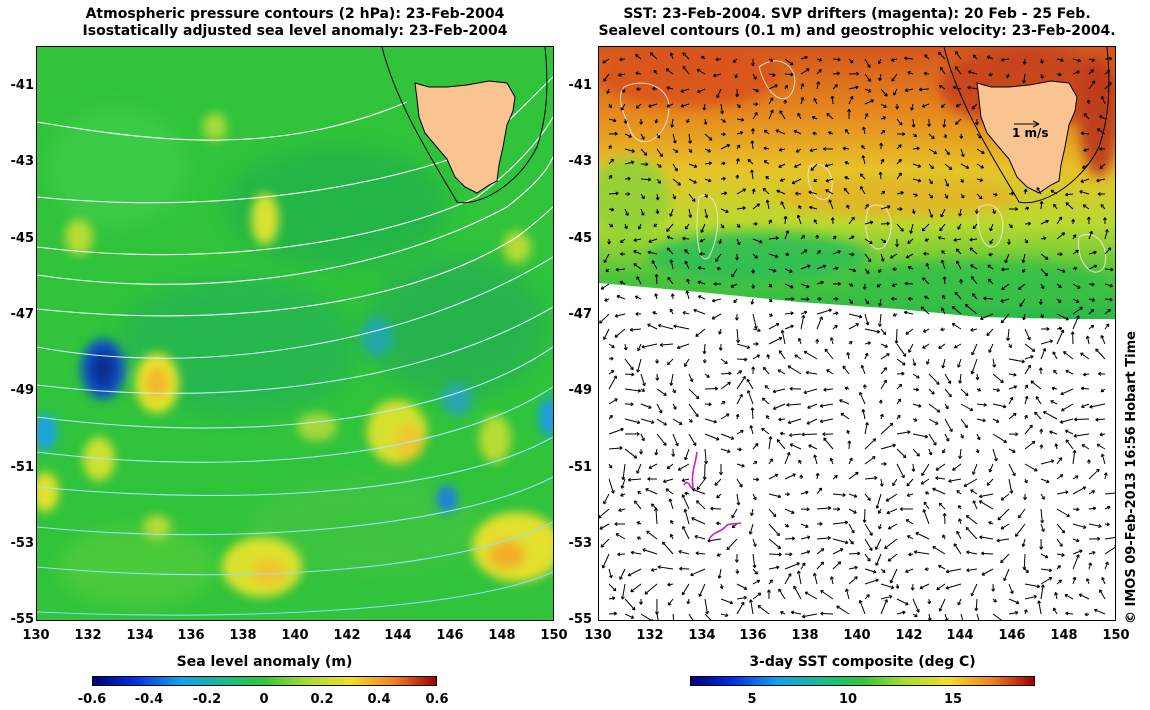 Image resolution: width=1150 pixels, height=710 pixels. I want to click on right-x-tick: 142, so click(909, 635).